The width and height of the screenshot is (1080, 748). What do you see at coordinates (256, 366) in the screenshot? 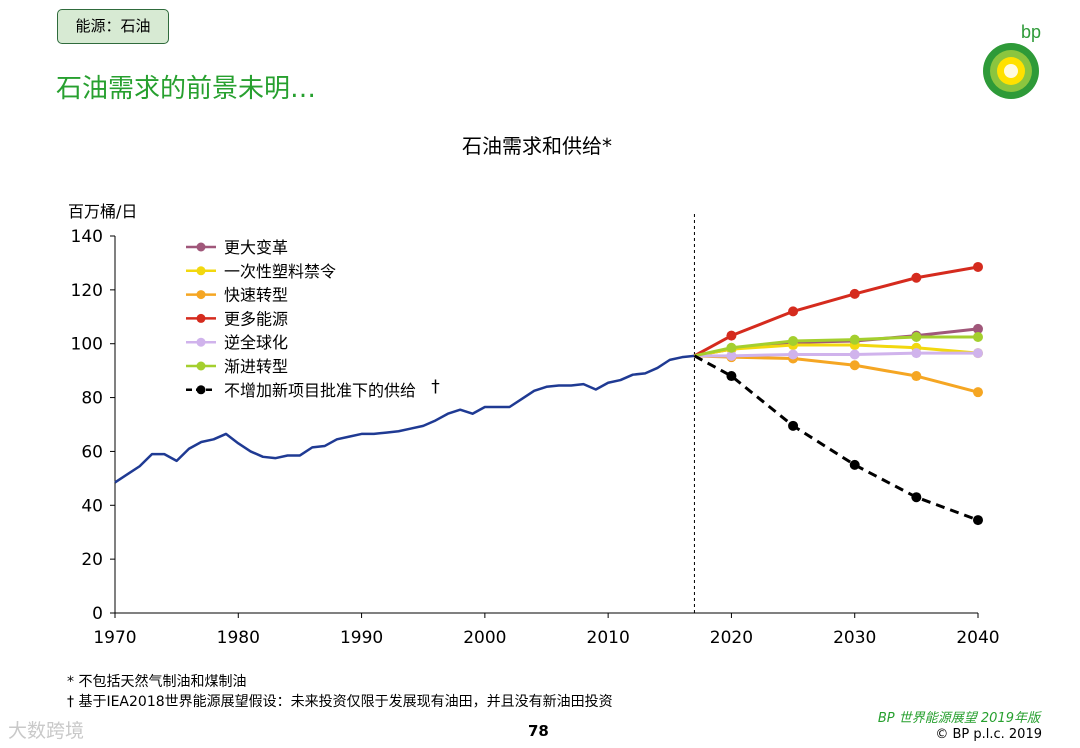
I see `legend-label: 渐进转型` at bounding box center [256, 366].